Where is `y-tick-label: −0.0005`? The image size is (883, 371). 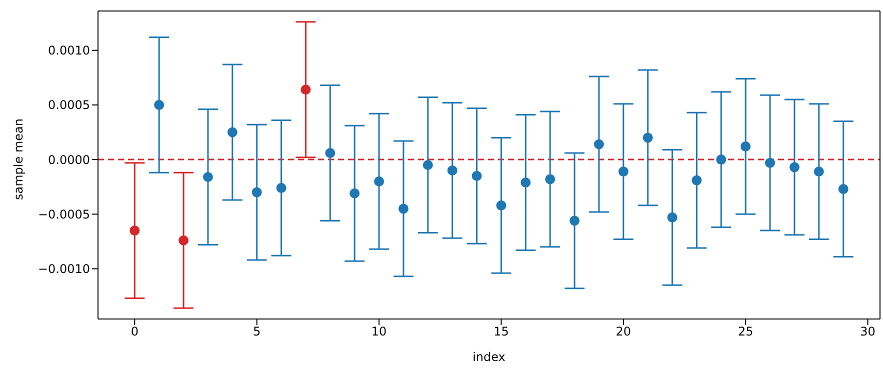
y-tick-label: −0.0005 is located at coordinates (64, 214).